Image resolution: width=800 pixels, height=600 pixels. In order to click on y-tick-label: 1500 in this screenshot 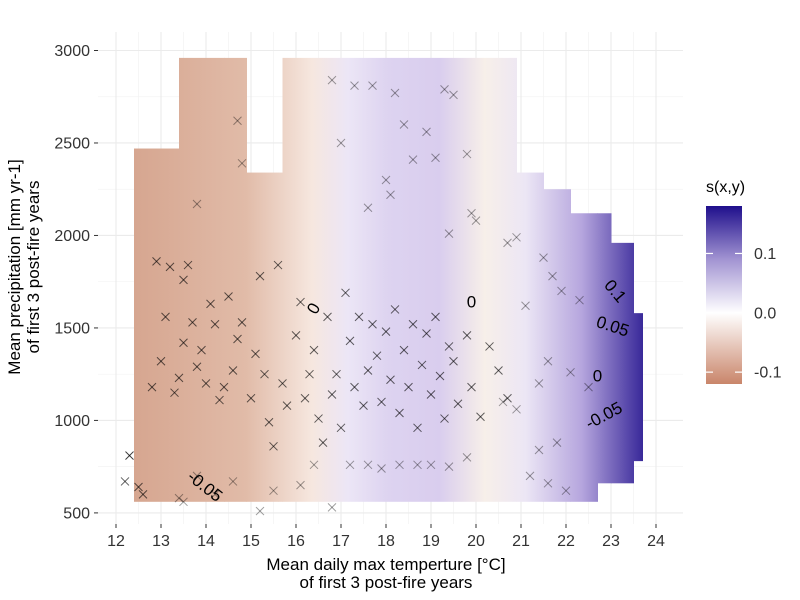, I will do `click(72, 328)`.